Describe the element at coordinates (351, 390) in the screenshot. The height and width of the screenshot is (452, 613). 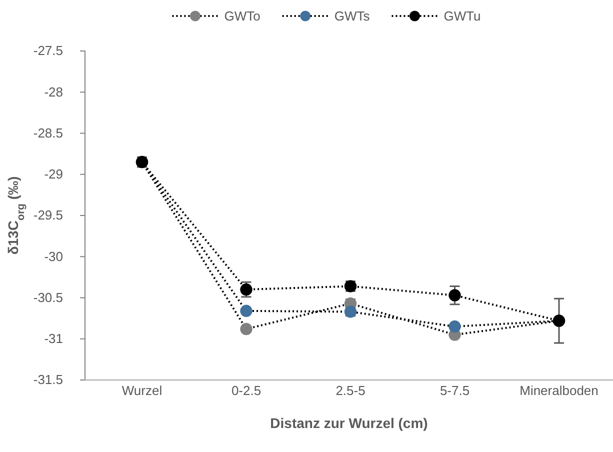
I see `x-tick-label: 2.5-5` at that location.